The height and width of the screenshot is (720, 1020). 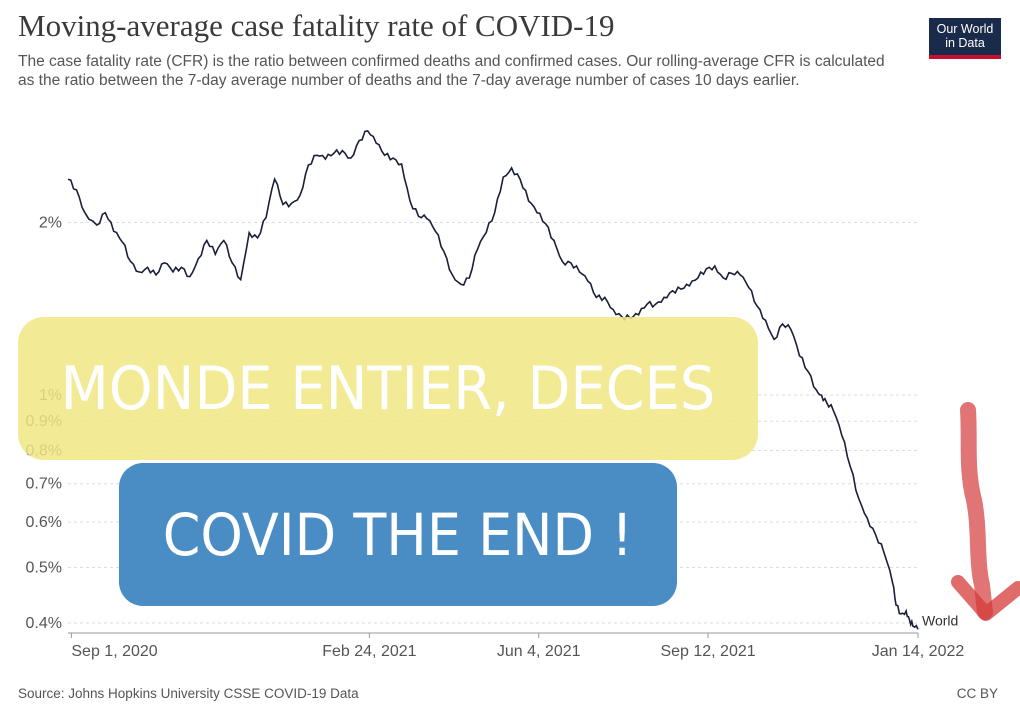 I want to click on logo-line-1: Our World, so click(x=965, y=29).